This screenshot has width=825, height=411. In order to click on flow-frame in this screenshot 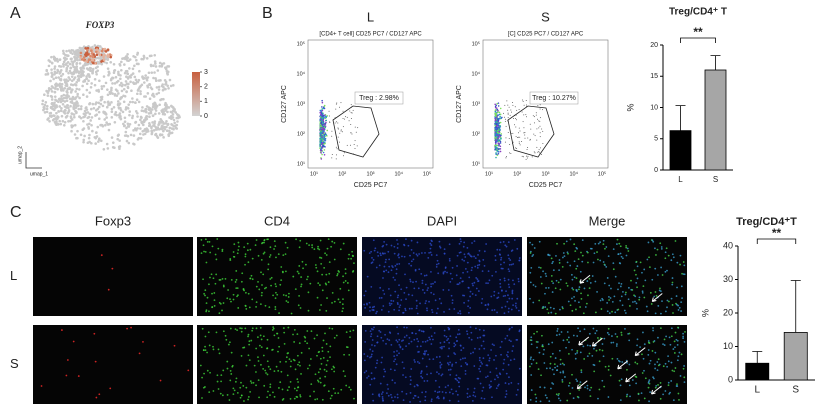, I will do `click(370, 104)`.